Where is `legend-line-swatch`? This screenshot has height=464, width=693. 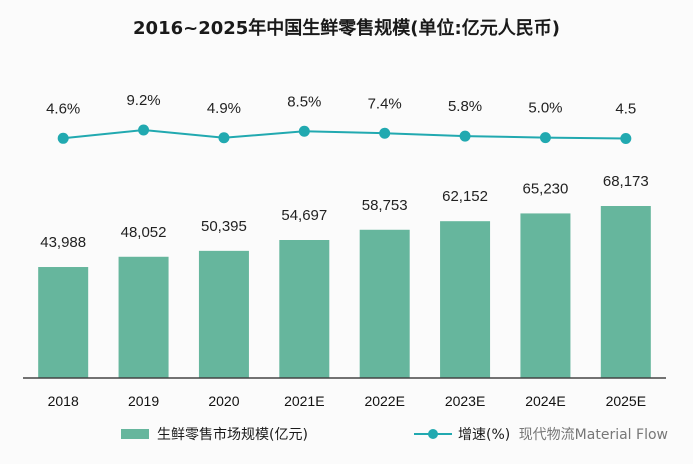 legend-line-swatch is located at coordinates (433, 434).